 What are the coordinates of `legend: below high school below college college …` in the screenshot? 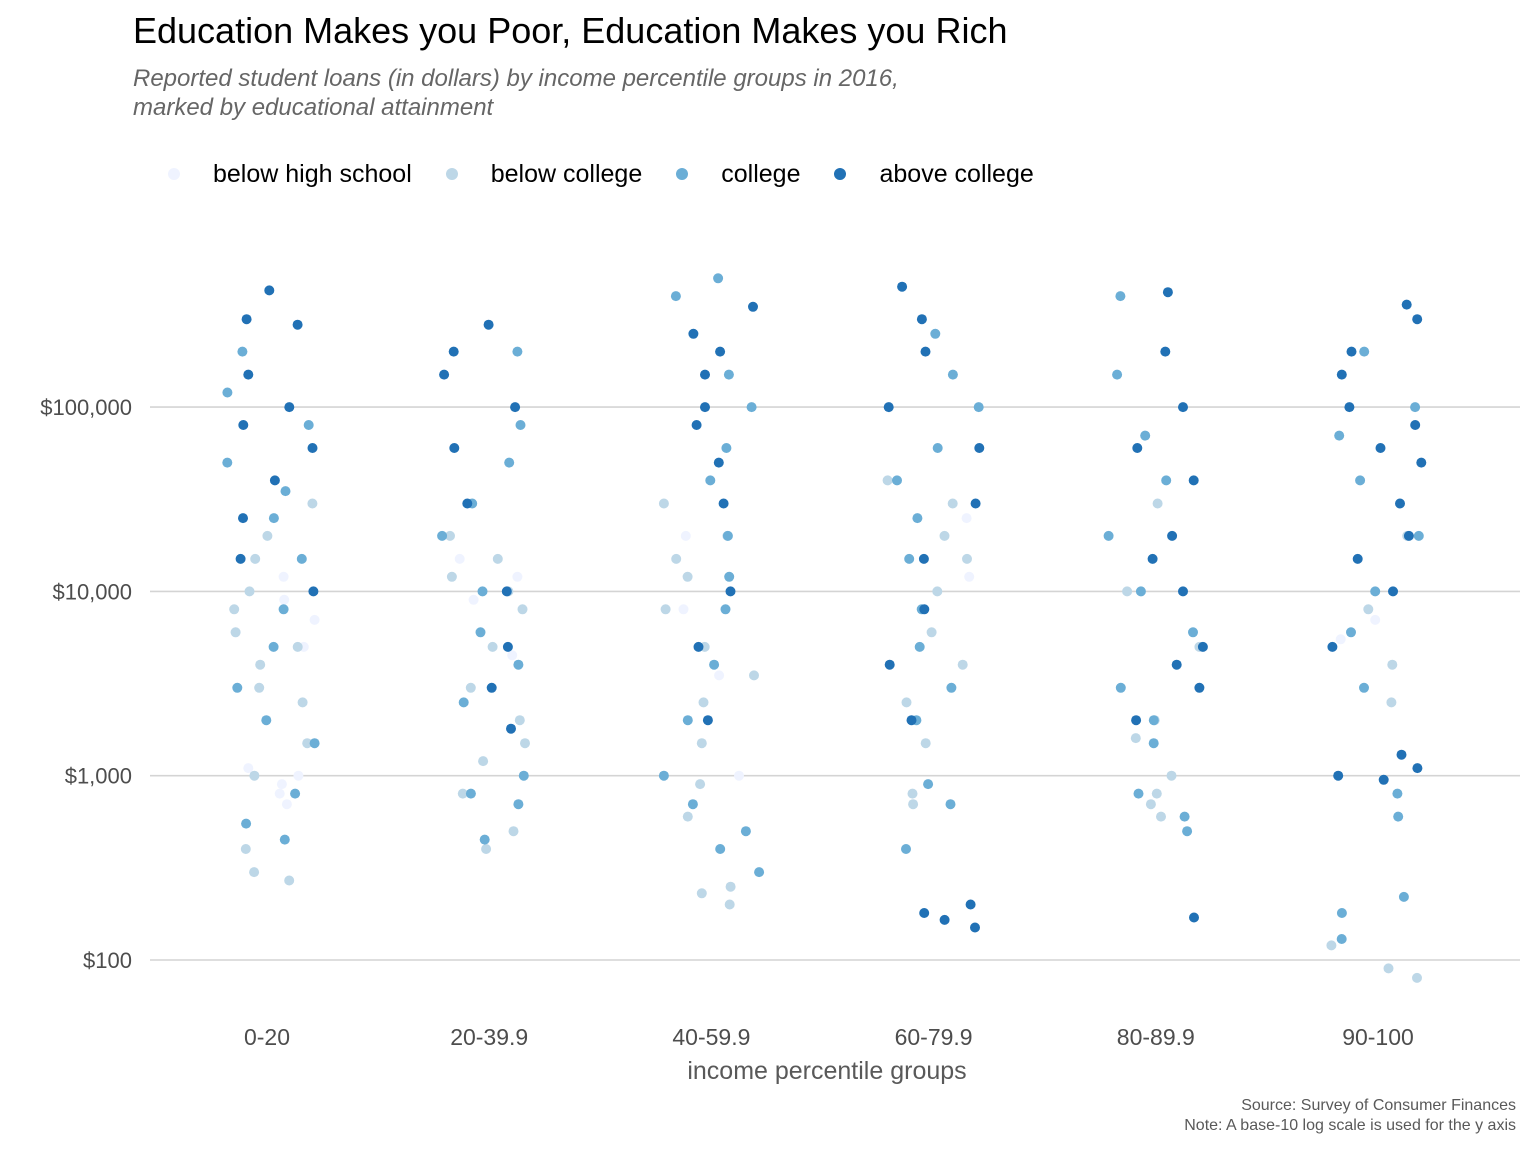 It's located at (618, 174).